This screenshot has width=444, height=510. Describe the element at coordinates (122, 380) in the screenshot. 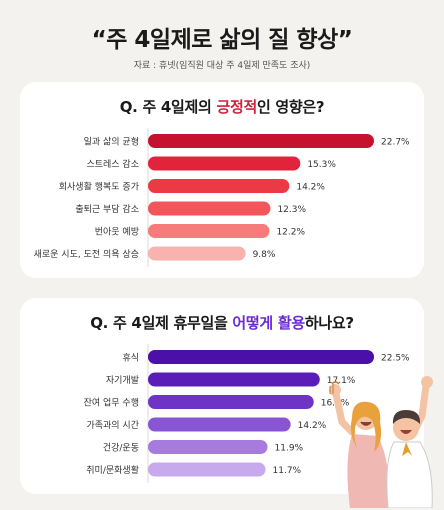

I see `category-label: 자기개발` at that location.